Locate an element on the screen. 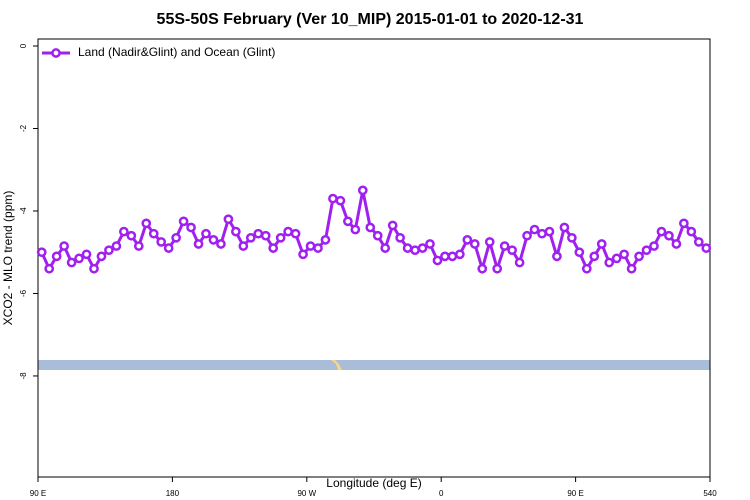 This screenshot has height=500, width=750. x-tick-label: 90 W is located at coordinates (306, 493).